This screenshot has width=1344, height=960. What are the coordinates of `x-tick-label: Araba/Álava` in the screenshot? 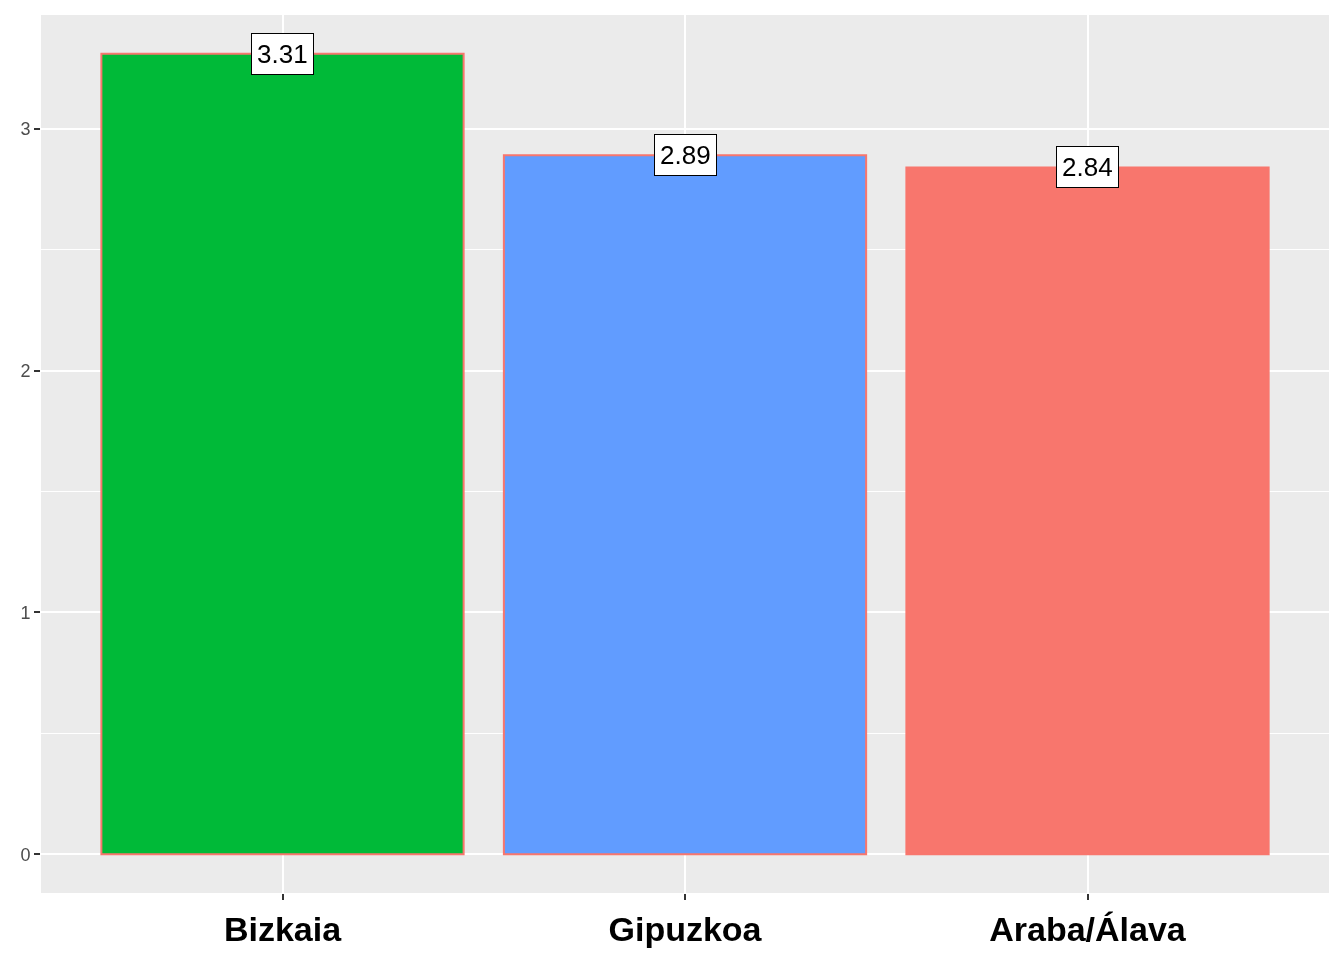 It's located at (1088, 928).